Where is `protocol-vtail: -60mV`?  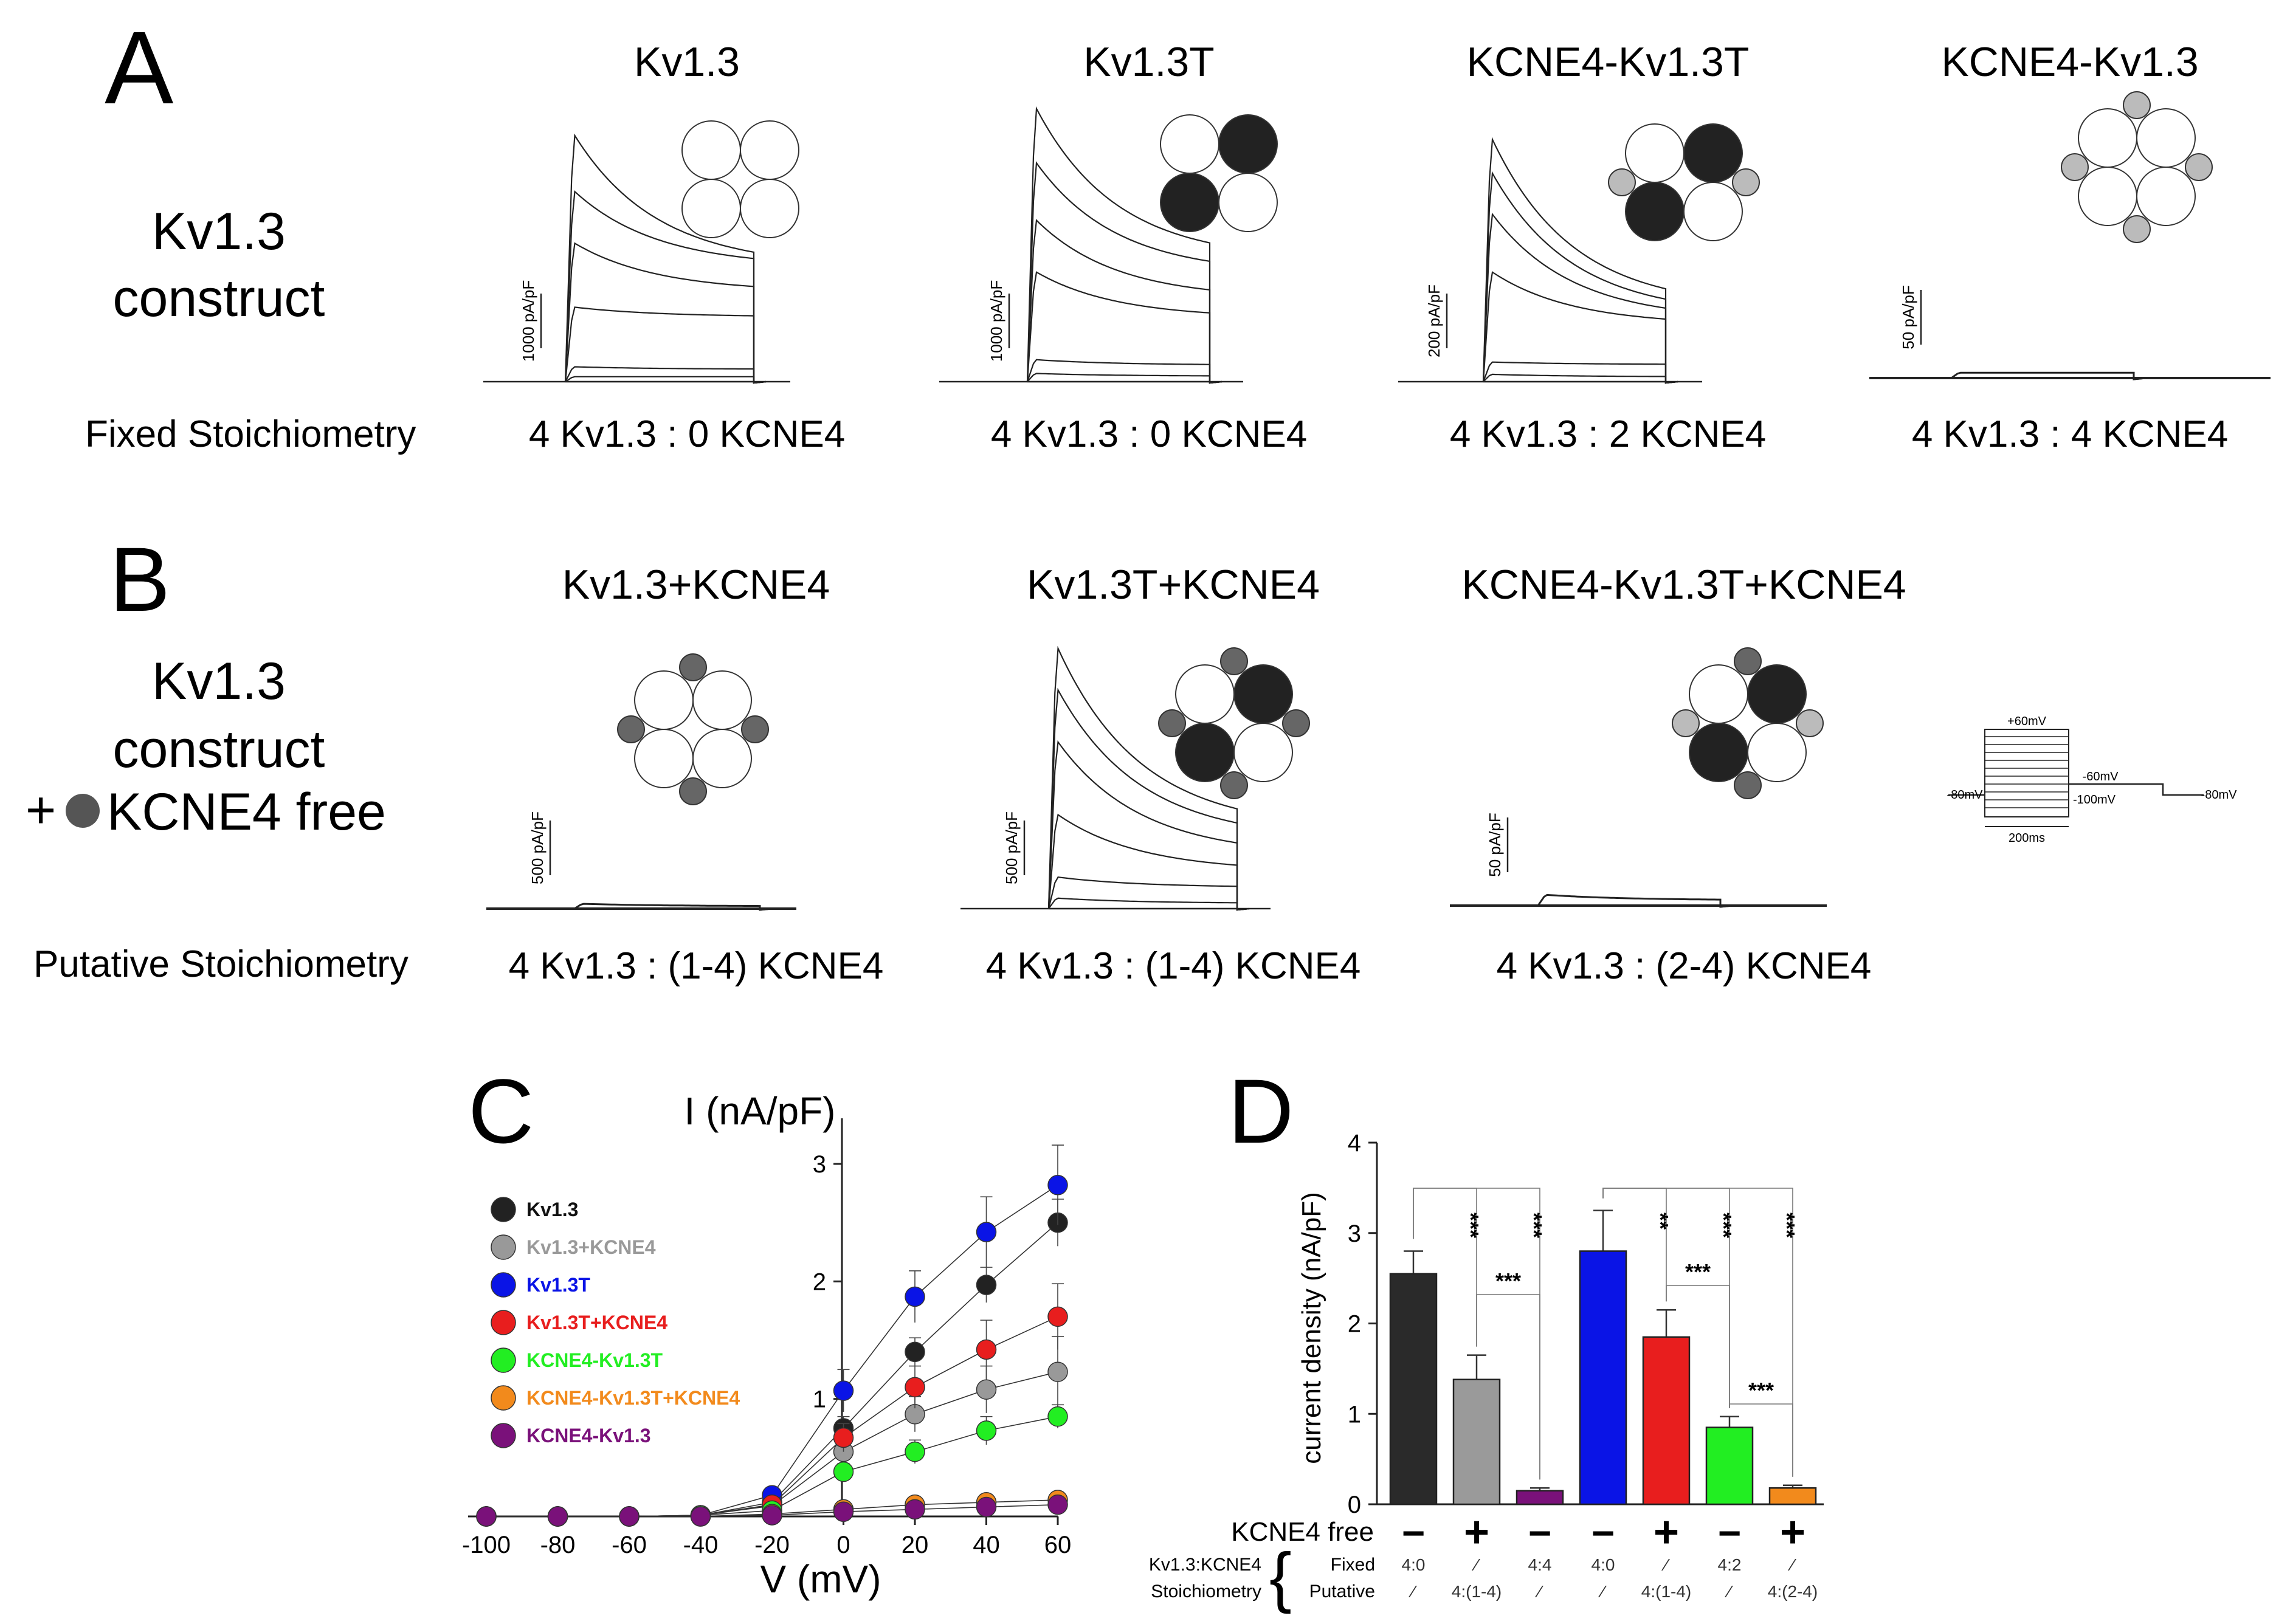
protocol-vtail: -60mV is located at coordinates (2101, 776).